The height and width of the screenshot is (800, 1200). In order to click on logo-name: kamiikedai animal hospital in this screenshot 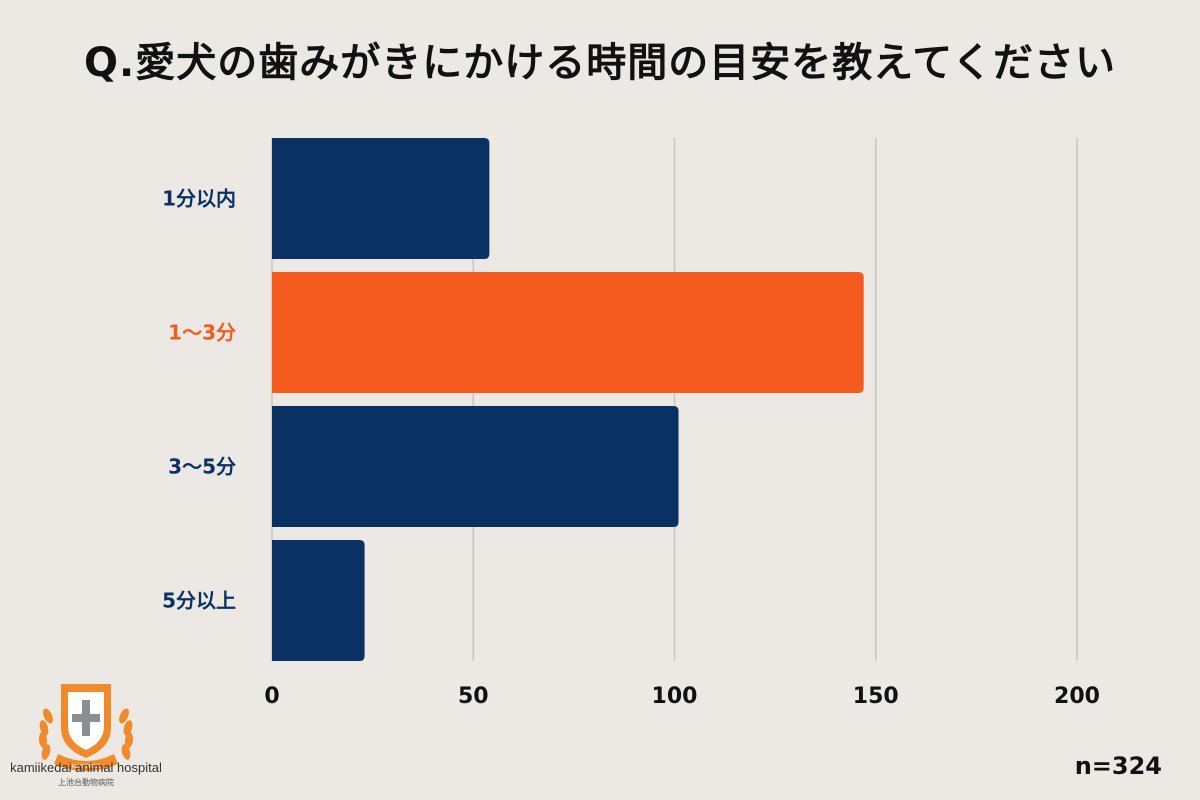, I will do `click(86, 767)`.